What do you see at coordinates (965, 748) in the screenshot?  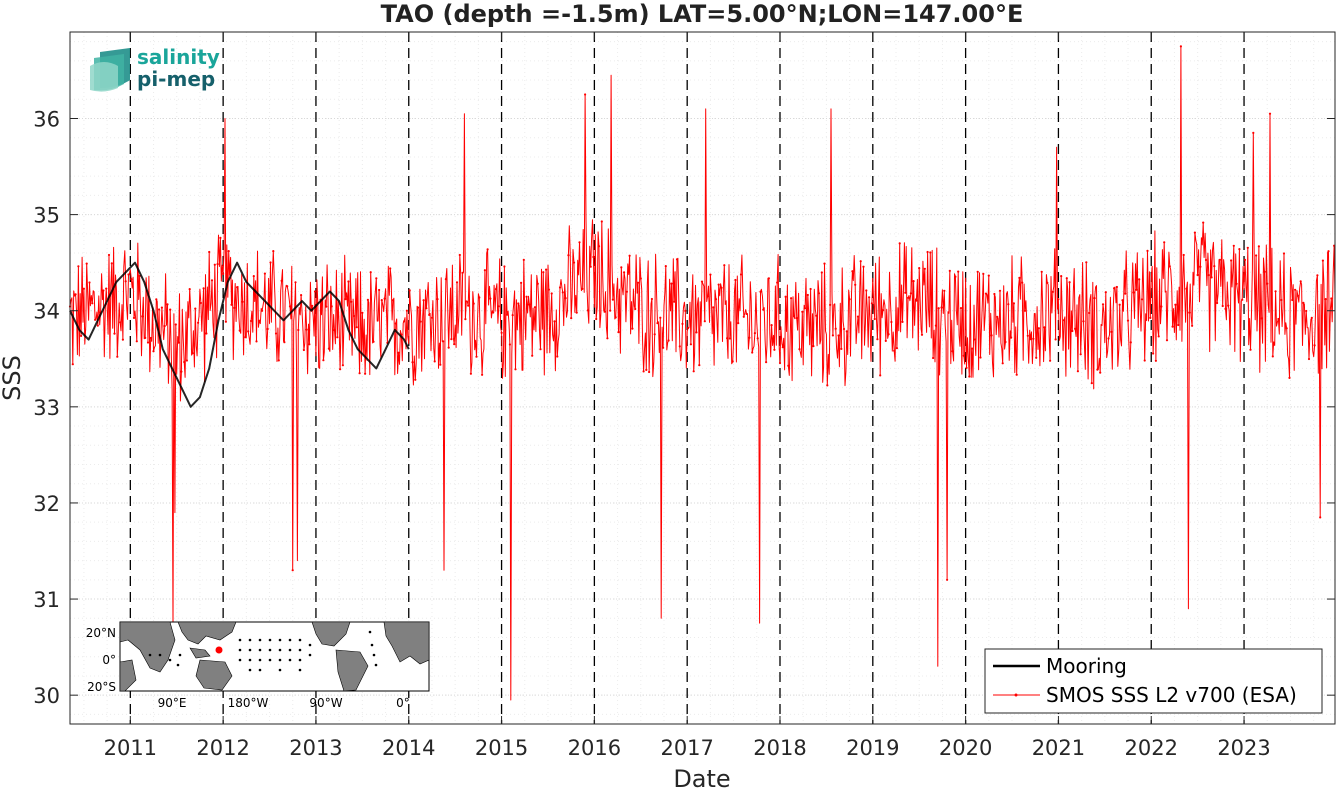 I see `x-tick-label: 2020` at bounding box center [965, 748].